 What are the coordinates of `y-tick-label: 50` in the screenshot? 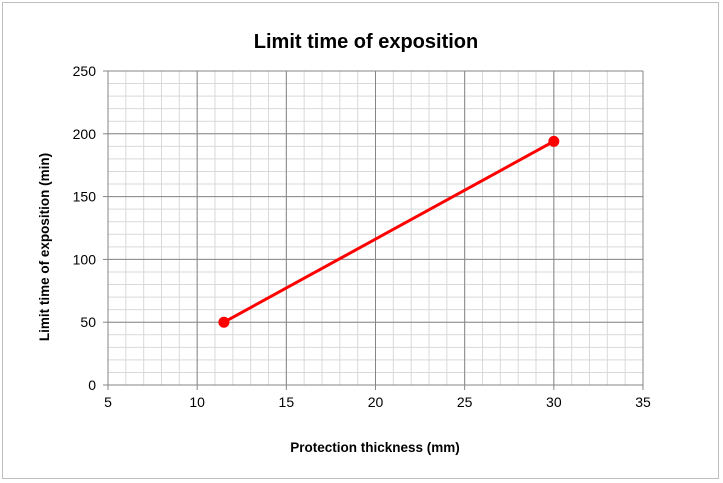 It's located at (88, 322).